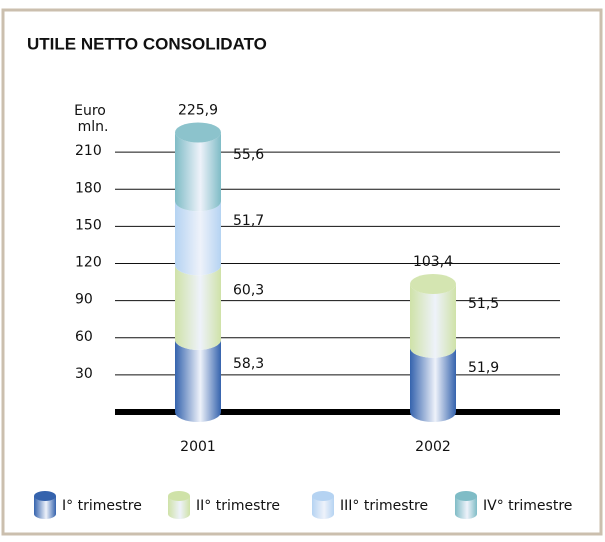 The width and height of the screenshot is (605, 542). I want to click on y-tick-label: 90, so click(84, 300).